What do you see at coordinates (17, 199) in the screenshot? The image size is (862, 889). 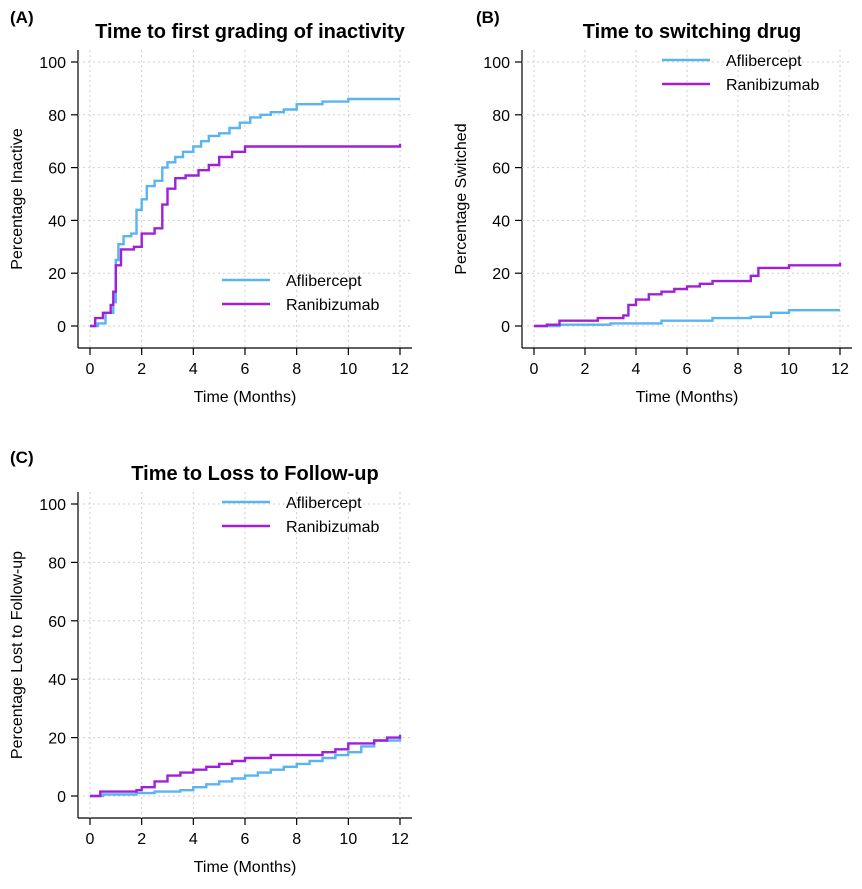 I see `y-axis-label: Percentage Inactive` at bounding box center [17, 199].